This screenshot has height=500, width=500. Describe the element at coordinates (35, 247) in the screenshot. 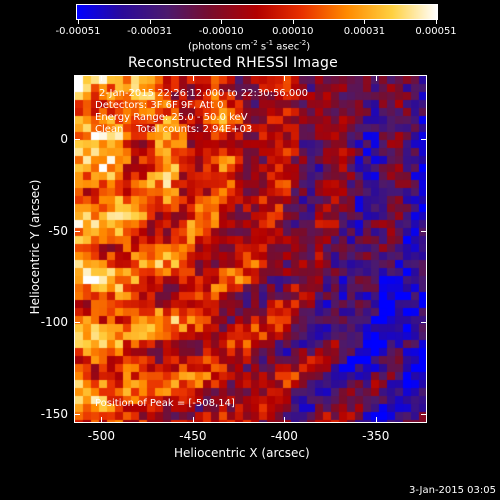

I see `y-axis-title: Heliocentric Y (arcsec)` at that location.